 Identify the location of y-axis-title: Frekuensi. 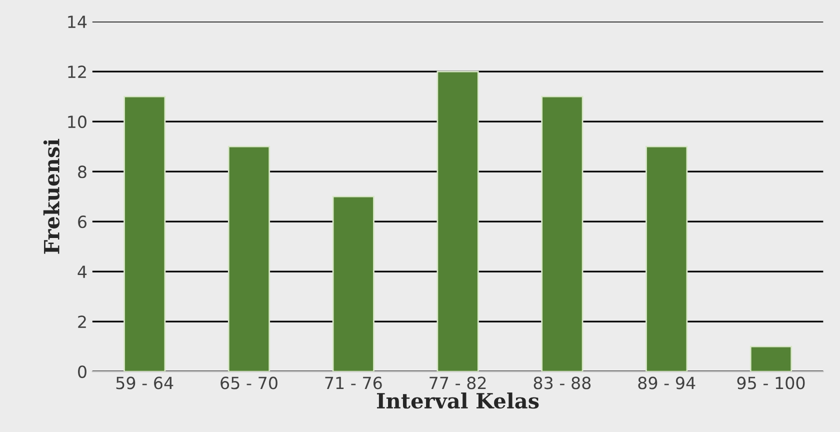
(51, 196).